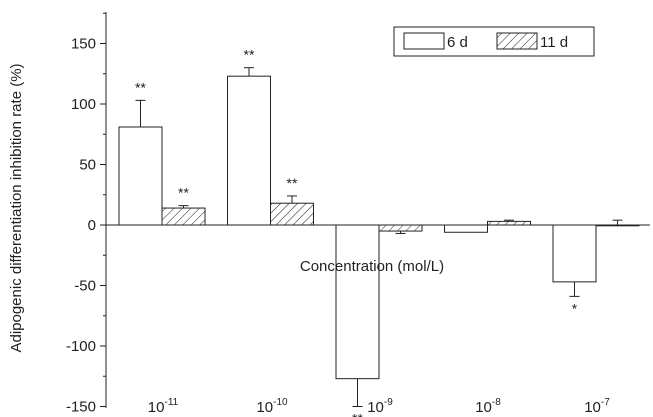 The height and width of the screenshot is (417, 653). I want to click on y-axis: -150 -100 -50 0 50 100 150, so click(86, 214).